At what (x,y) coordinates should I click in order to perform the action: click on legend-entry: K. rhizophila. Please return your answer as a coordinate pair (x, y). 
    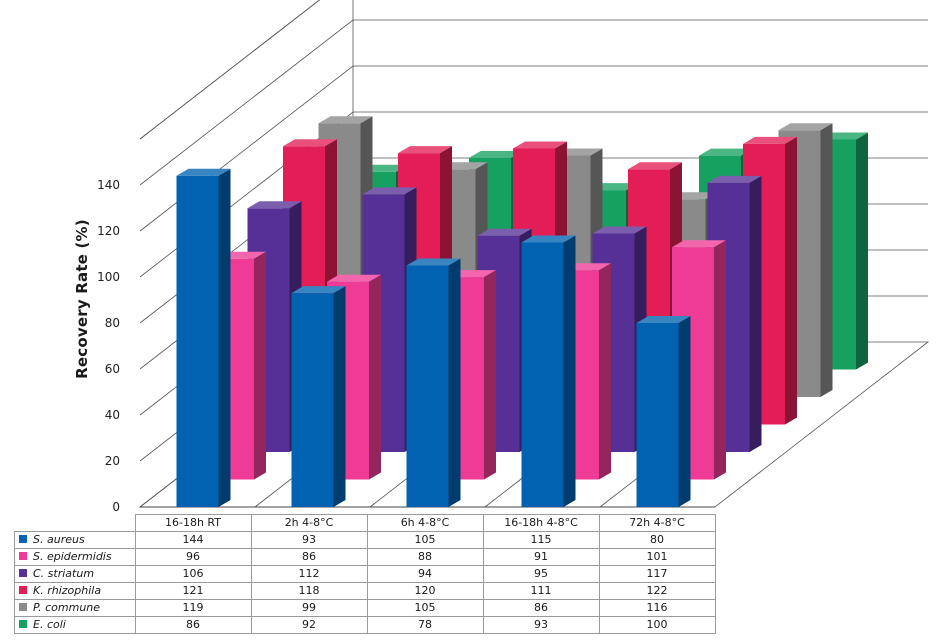
    Looking at the image, I should click on (75, 591).